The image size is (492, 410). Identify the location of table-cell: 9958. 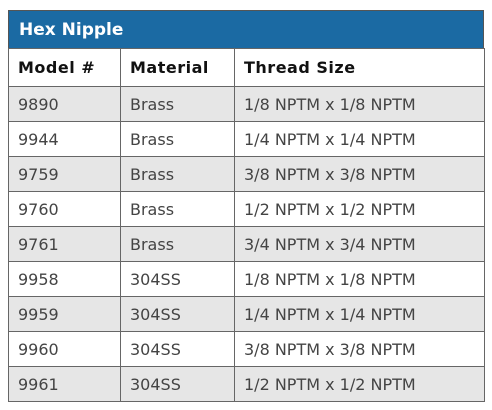
(64, 279).